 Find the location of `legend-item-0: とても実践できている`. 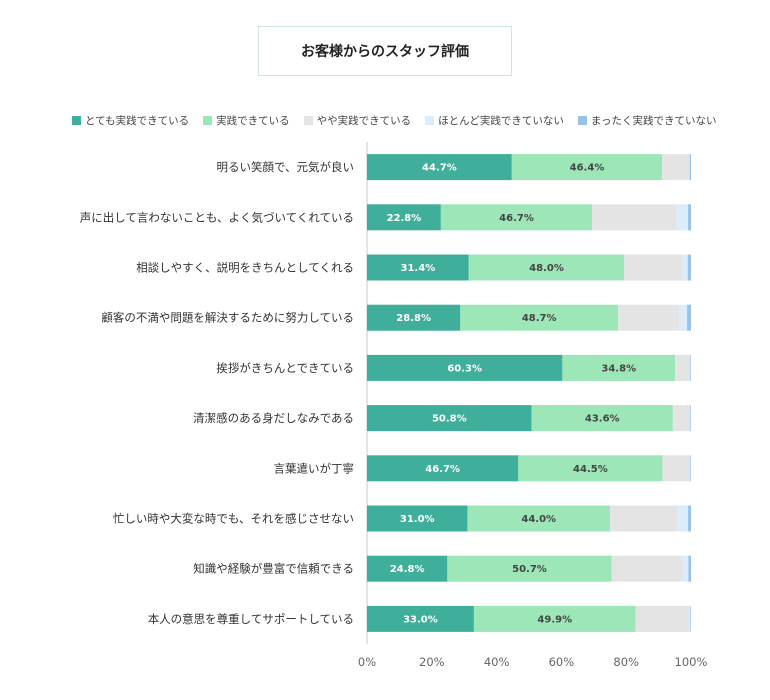

legend-item-0: とても実践できている is located at coordinates (130, 120).